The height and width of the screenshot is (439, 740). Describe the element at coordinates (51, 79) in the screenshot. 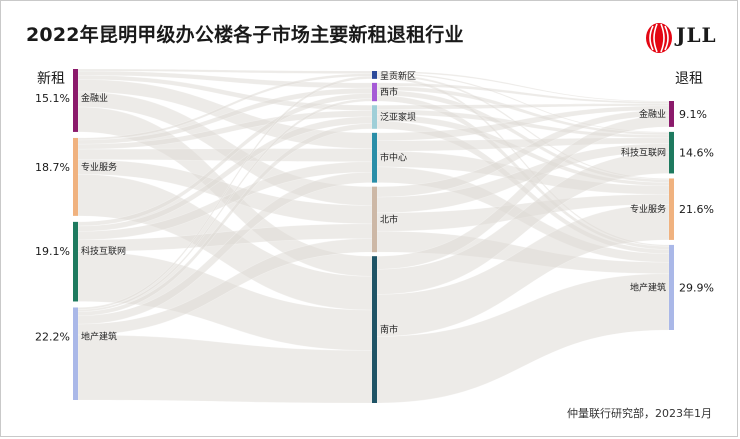

I see `left-column-label: 新租` at that location.